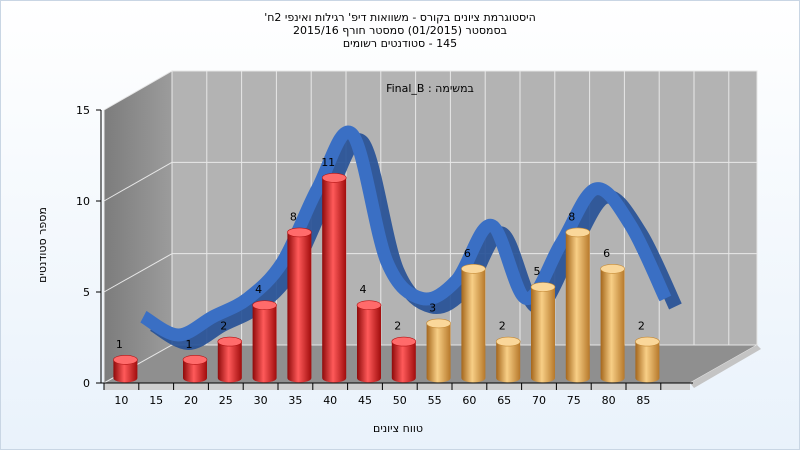 The height and width of the screenshot is (450, 800). Describe the element at coordinates (643, 400) in the screenshot. I see `x-tick-label: 85` at that location.